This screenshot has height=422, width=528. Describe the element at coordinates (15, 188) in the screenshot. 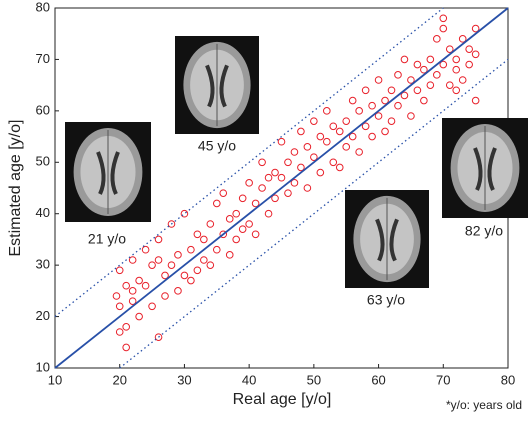

I see `y-axis-label: Estimated age [y/o]` at that location.